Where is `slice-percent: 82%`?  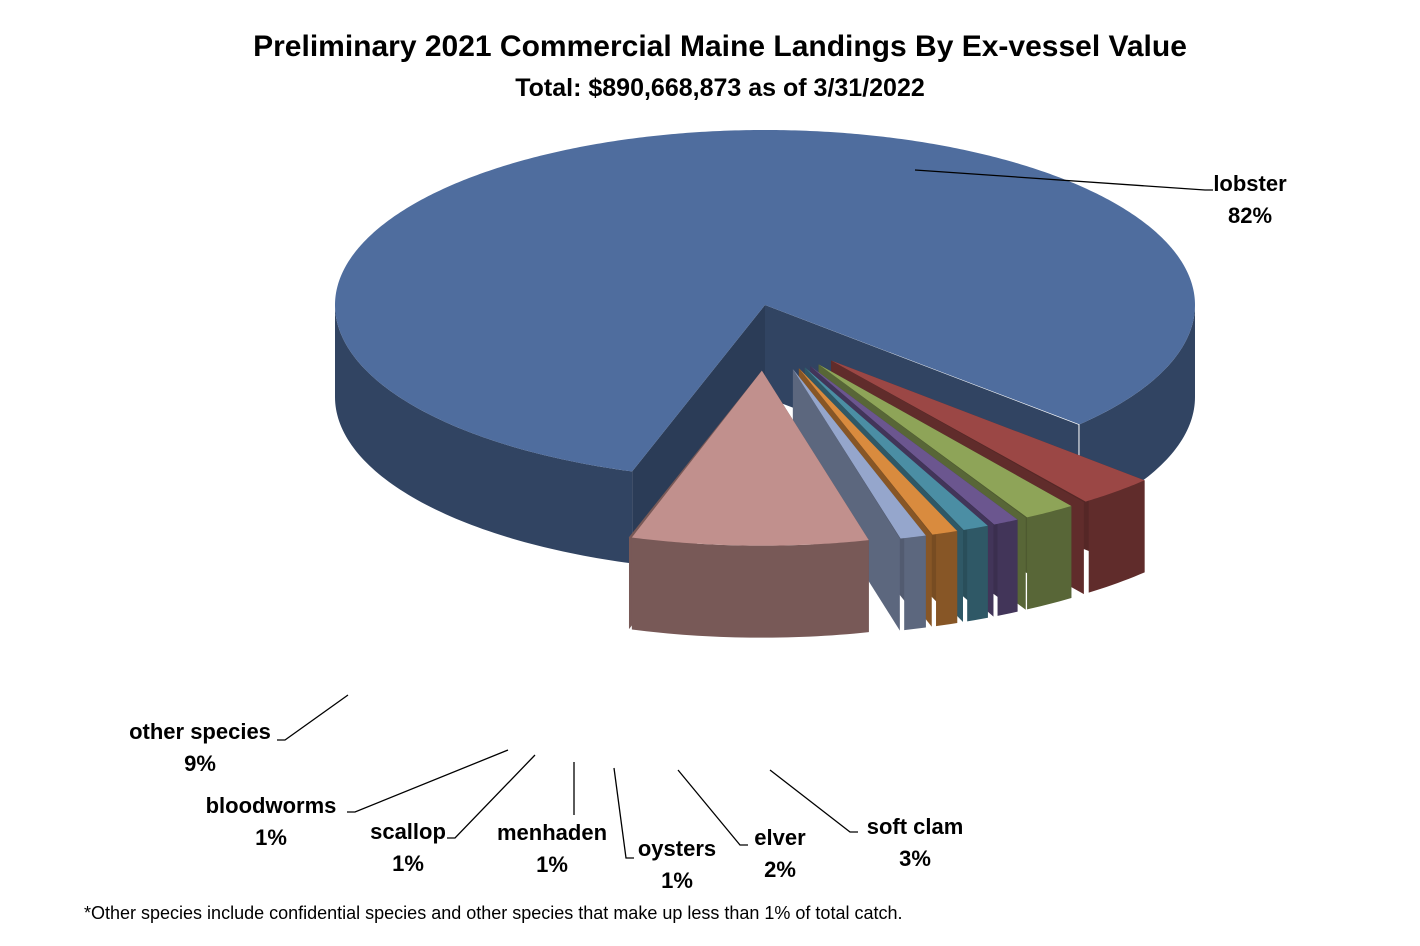 slice-percent: 82% is located at coordinates (1250, 215).